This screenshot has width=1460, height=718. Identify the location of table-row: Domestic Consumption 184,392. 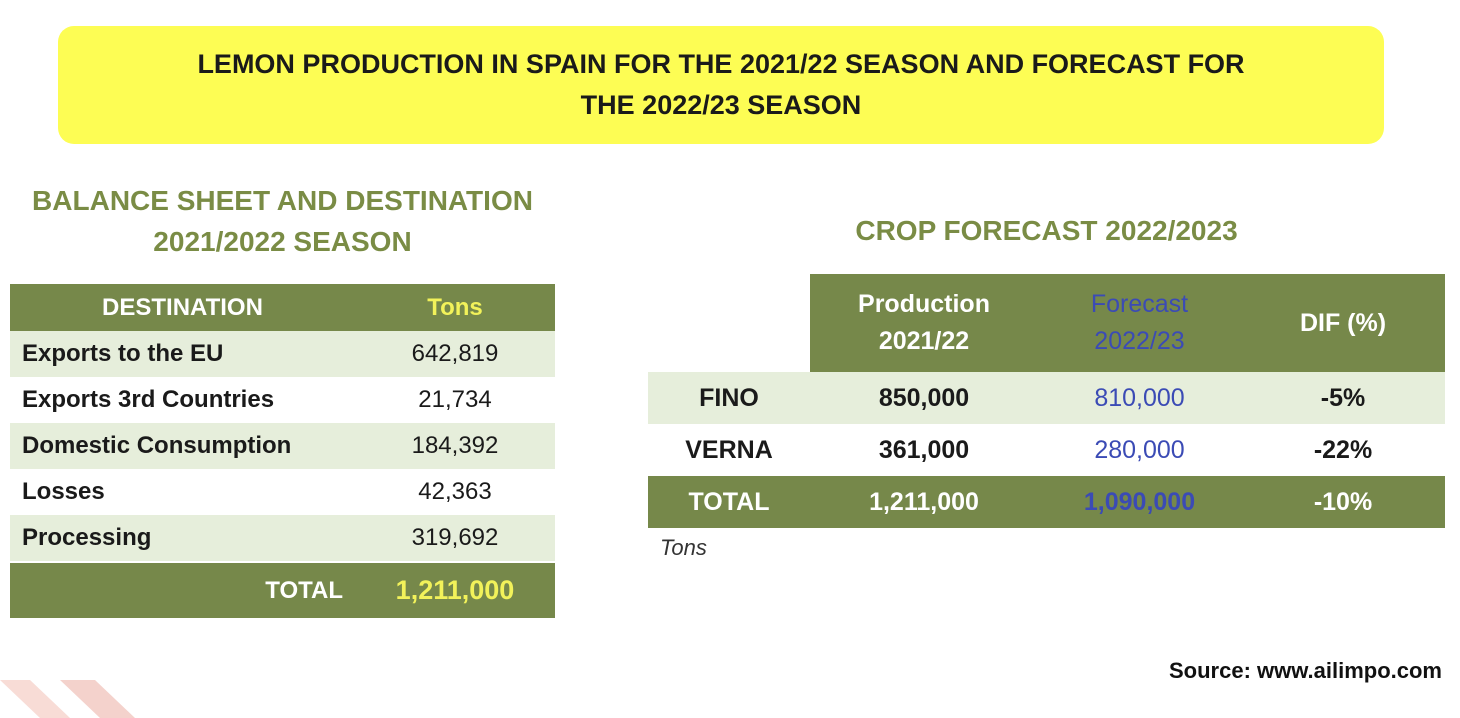
(282, 446).